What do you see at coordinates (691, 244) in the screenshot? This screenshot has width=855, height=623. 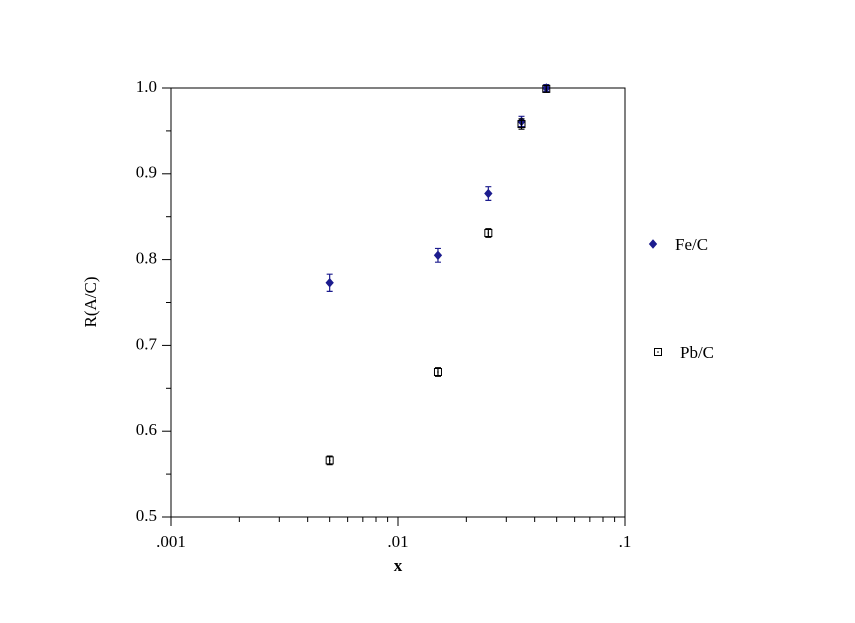 I see `legend-label: Fe/C` at bounding box center [691, 244].